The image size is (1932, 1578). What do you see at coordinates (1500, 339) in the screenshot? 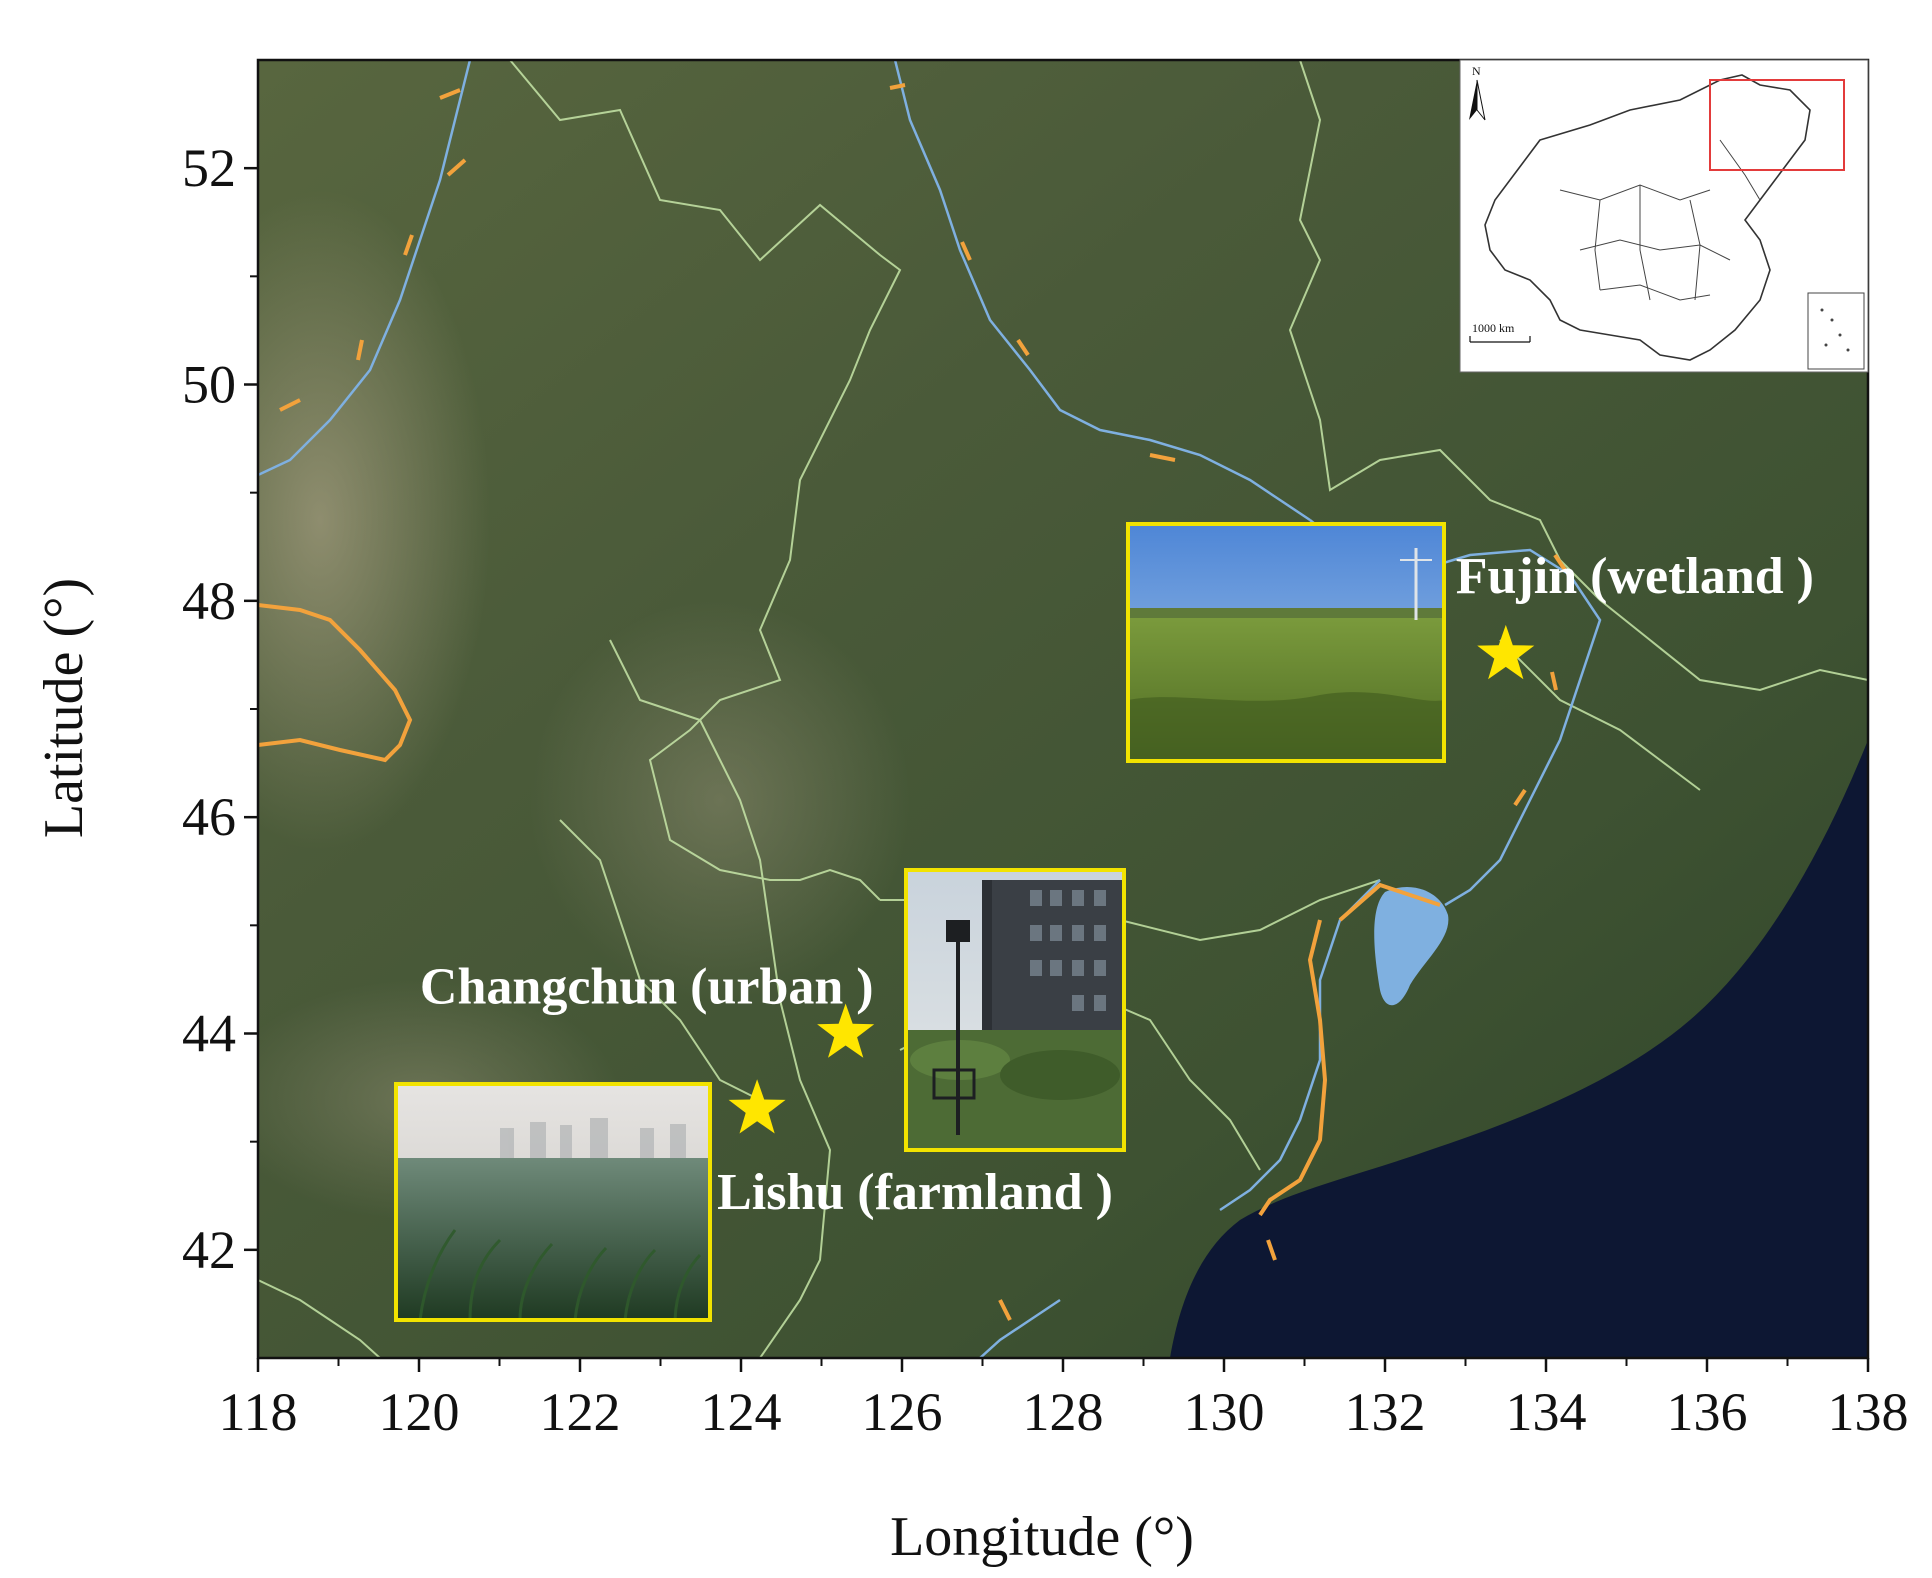
I see `scale-bar` at bounding box center [1500, 339].